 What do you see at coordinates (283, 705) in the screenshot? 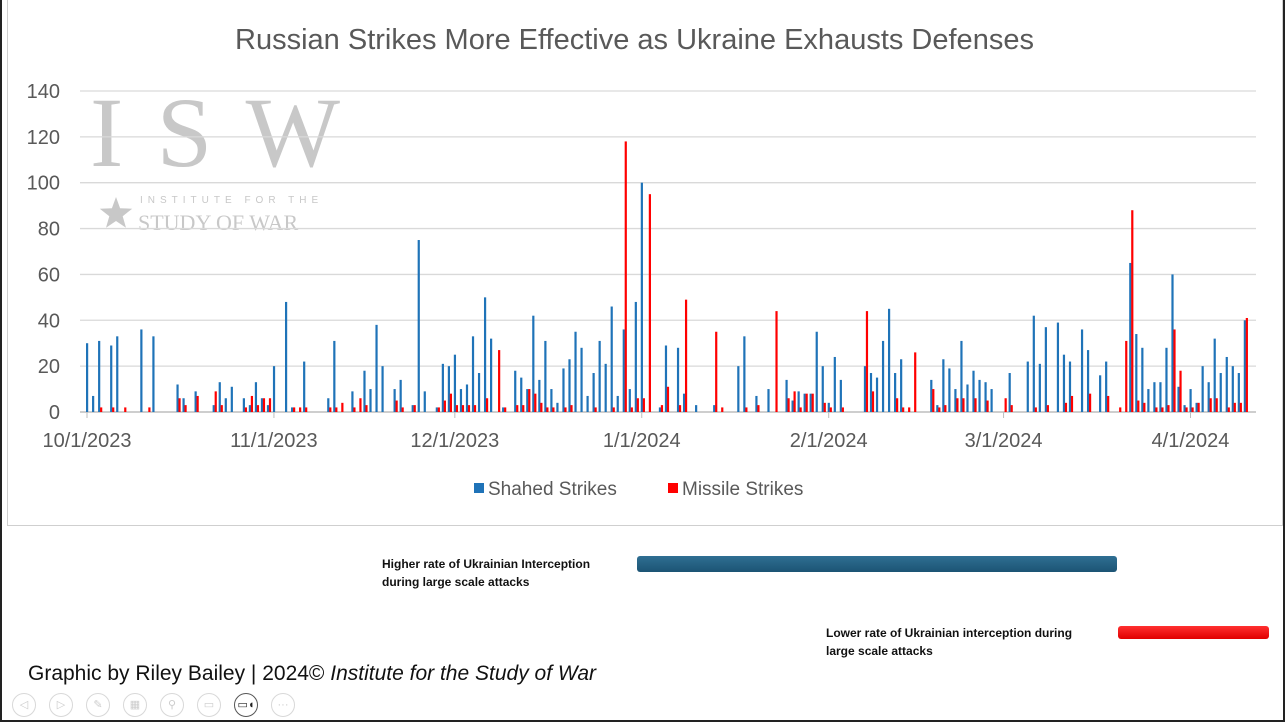
I see `more-icon: ···` at bounding box center [283, 705].